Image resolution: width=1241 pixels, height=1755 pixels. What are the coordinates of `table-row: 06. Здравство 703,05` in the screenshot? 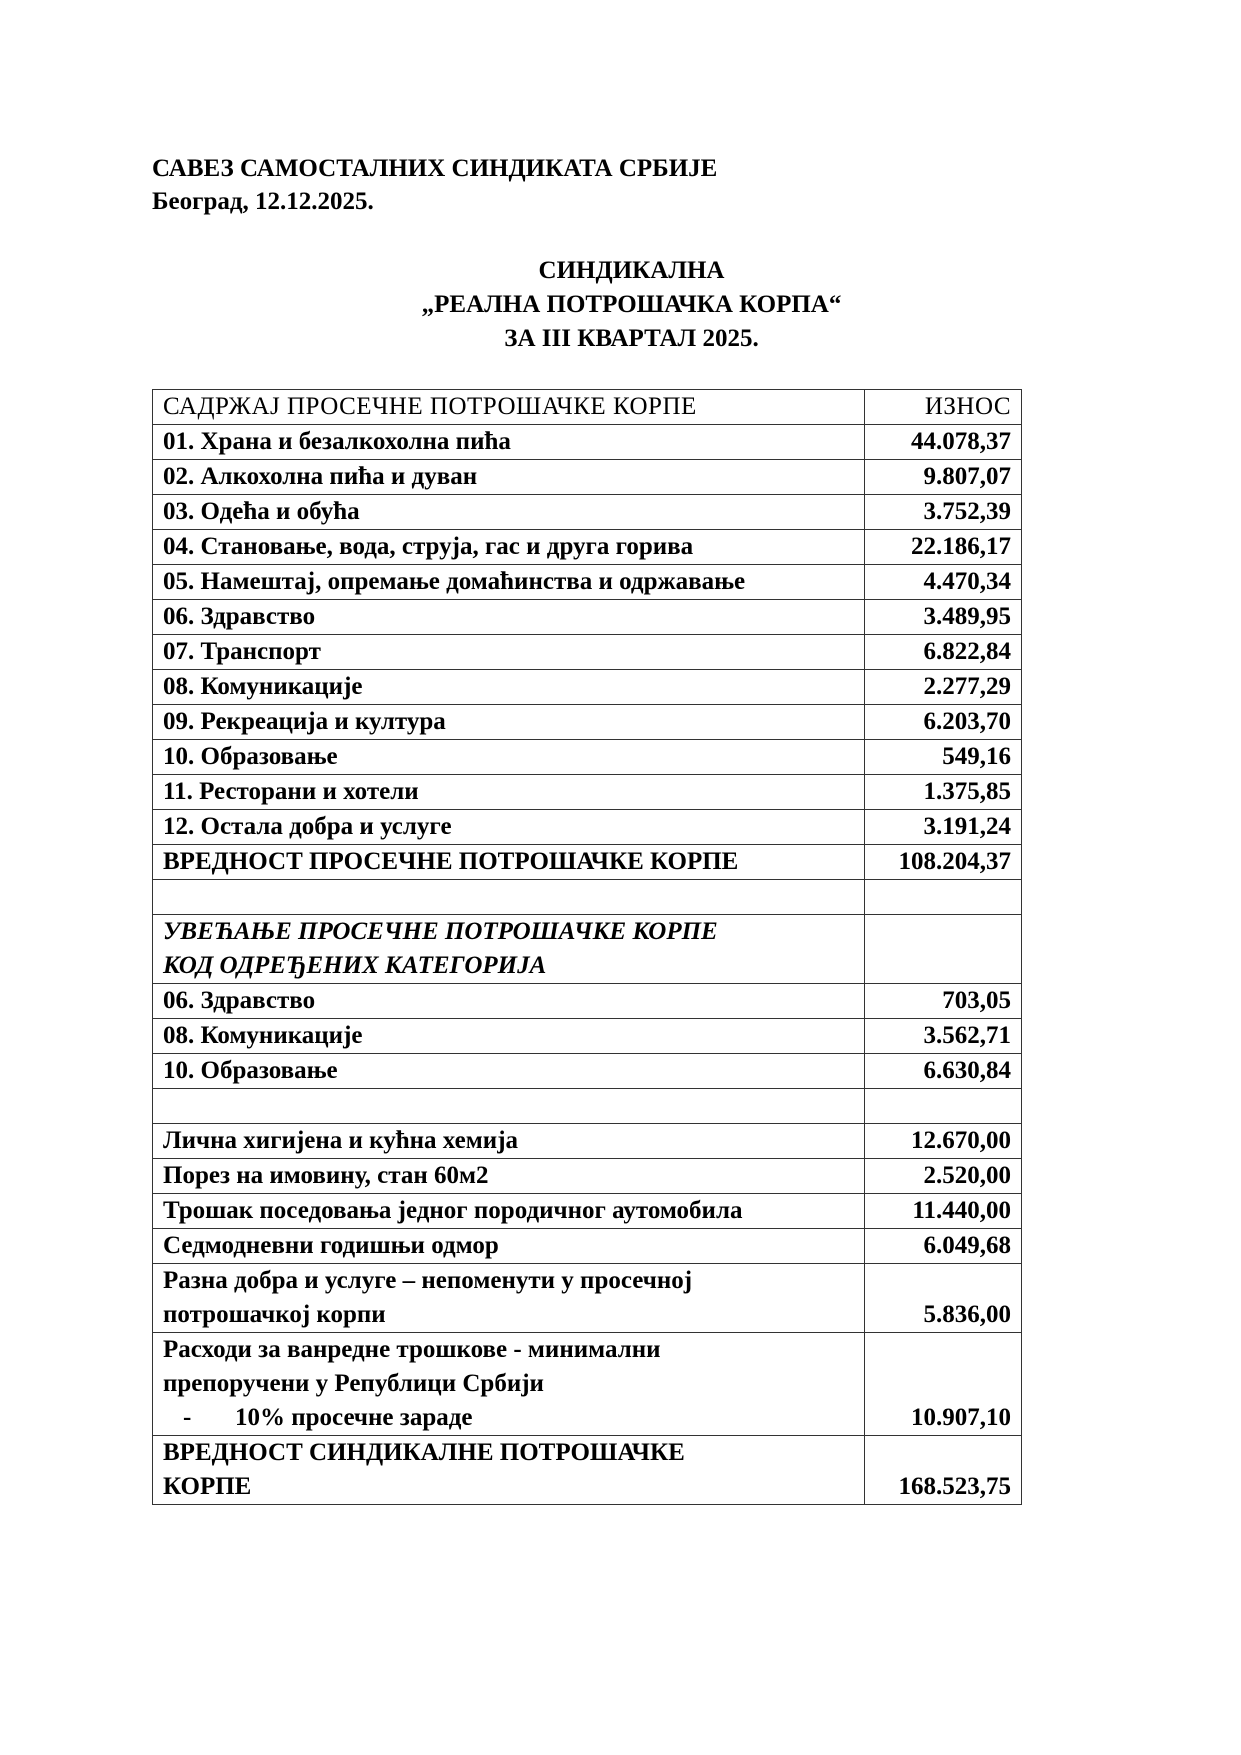 It's located at (587, 1001).